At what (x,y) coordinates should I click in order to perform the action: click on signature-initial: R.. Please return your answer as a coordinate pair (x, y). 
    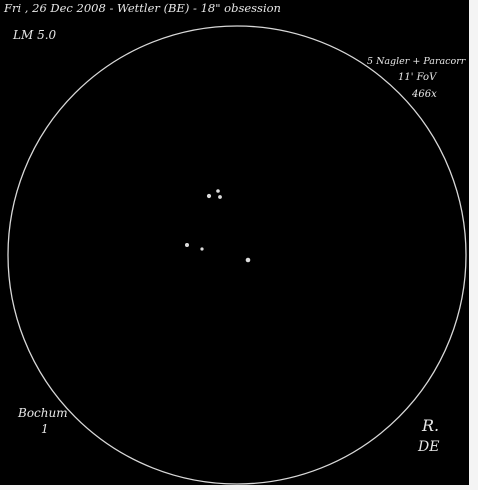
    Looking at the image, I should click on (430, 425).